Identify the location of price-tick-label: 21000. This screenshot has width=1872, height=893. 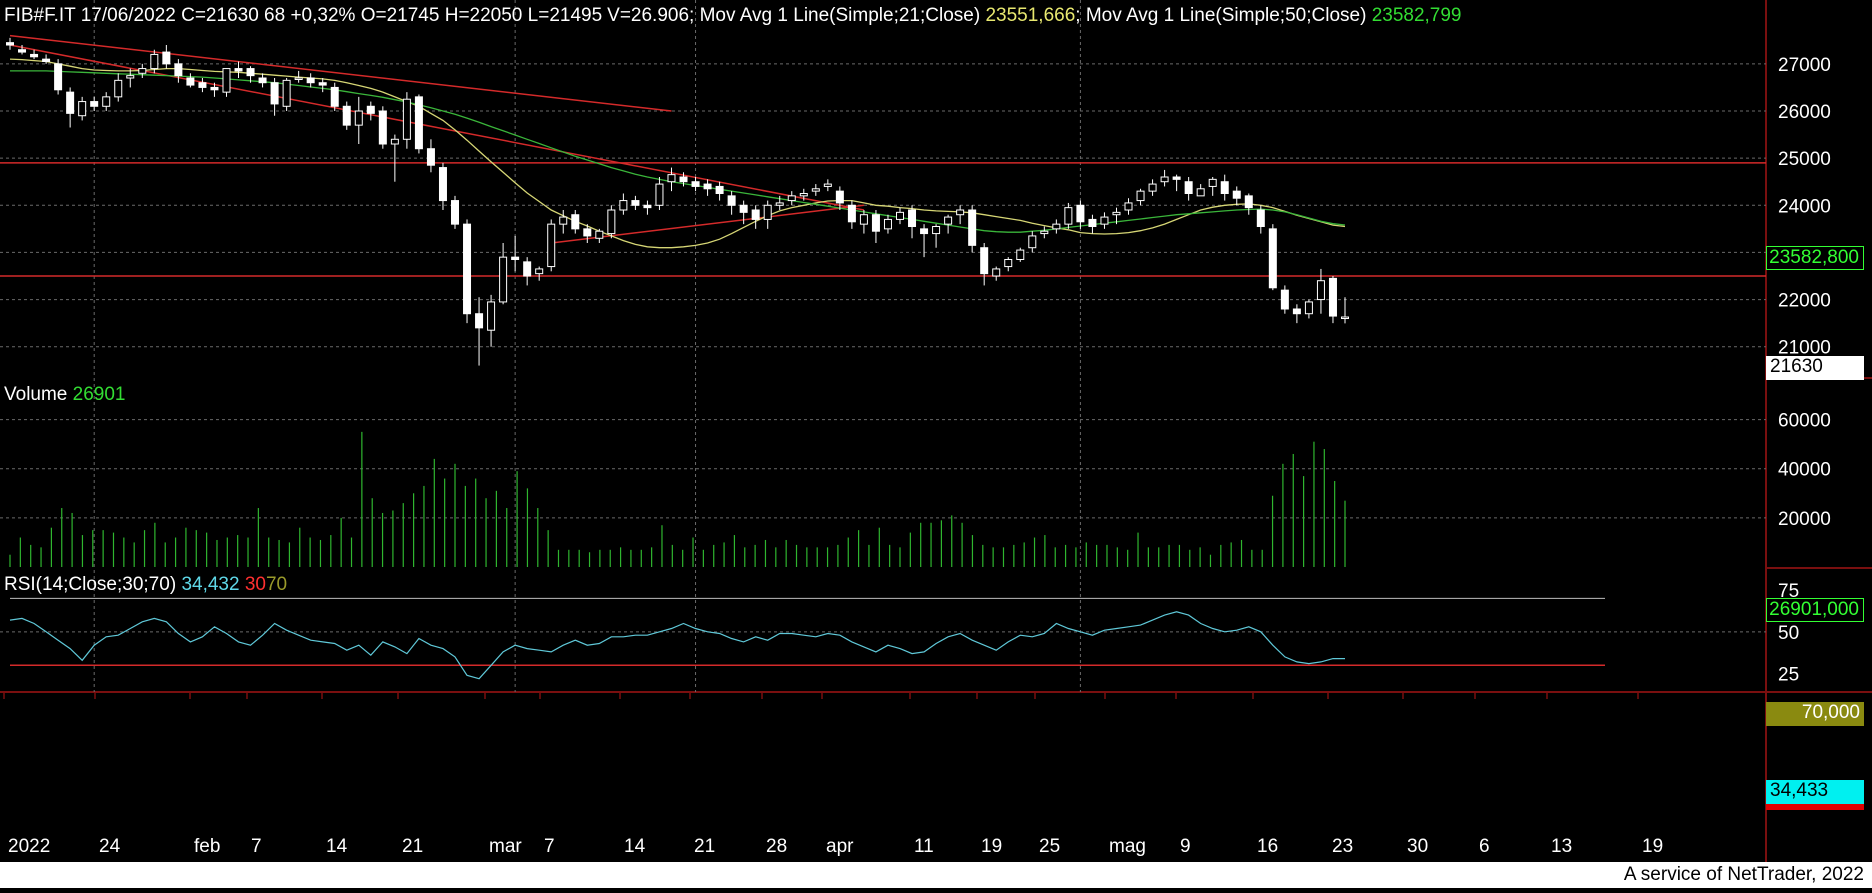
(1804, 348).